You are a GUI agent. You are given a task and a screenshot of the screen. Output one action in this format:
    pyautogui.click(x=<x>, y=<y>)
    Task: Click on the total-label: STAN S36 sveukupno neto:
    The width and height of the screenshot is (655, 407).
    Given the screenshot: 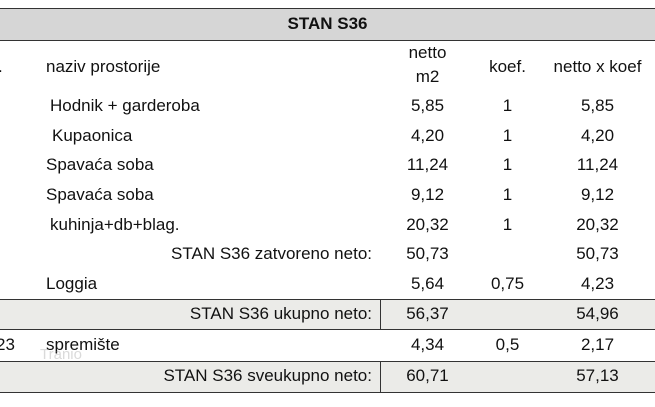 What is the action you would take?
    pyautogui.click(x=267, y=375)
    